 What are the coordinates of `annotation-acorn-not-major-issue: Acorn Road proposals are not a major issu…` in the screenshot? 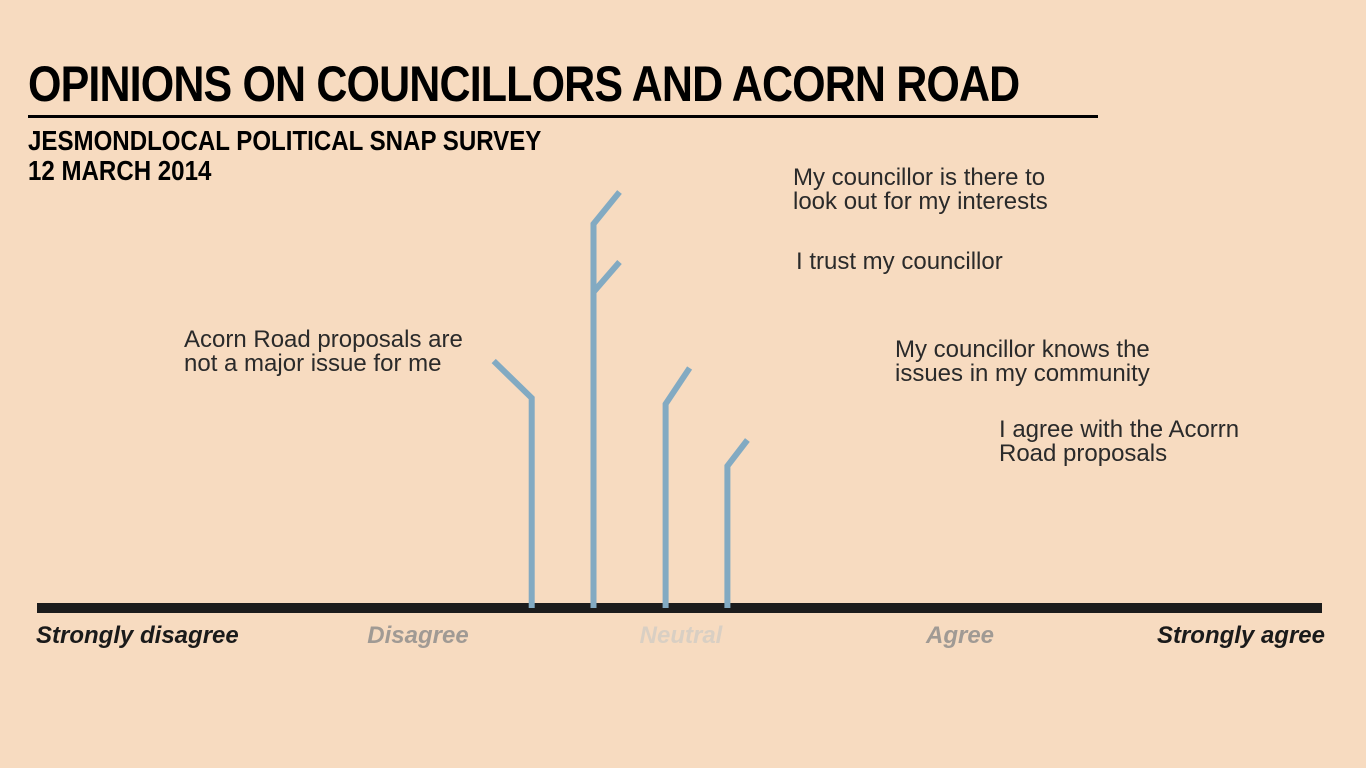 It's located at (323, 351).